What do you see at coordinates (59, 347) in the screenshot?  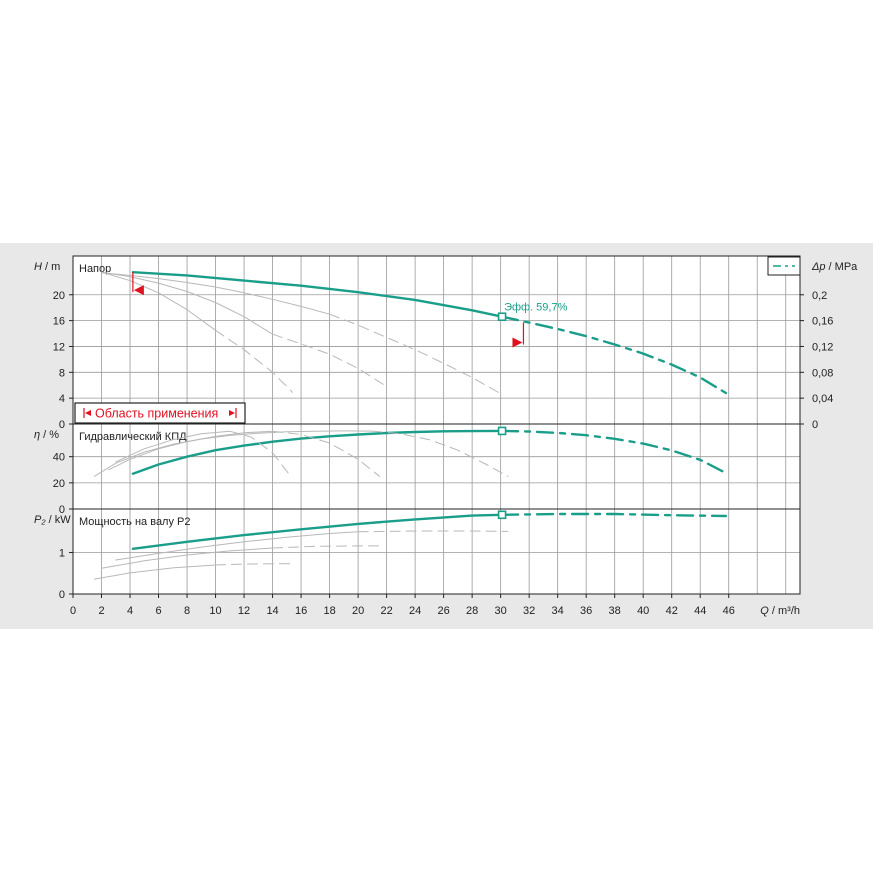 I see `y-tick-label: 12` at bounding box center [59, 347].